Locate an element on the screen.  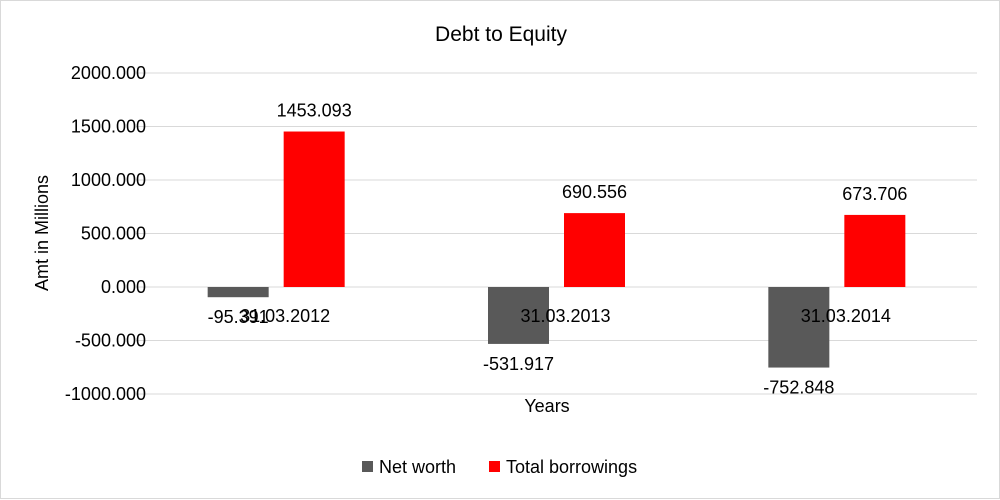
x-axis-title: Years is located at coordinates (546, 406).